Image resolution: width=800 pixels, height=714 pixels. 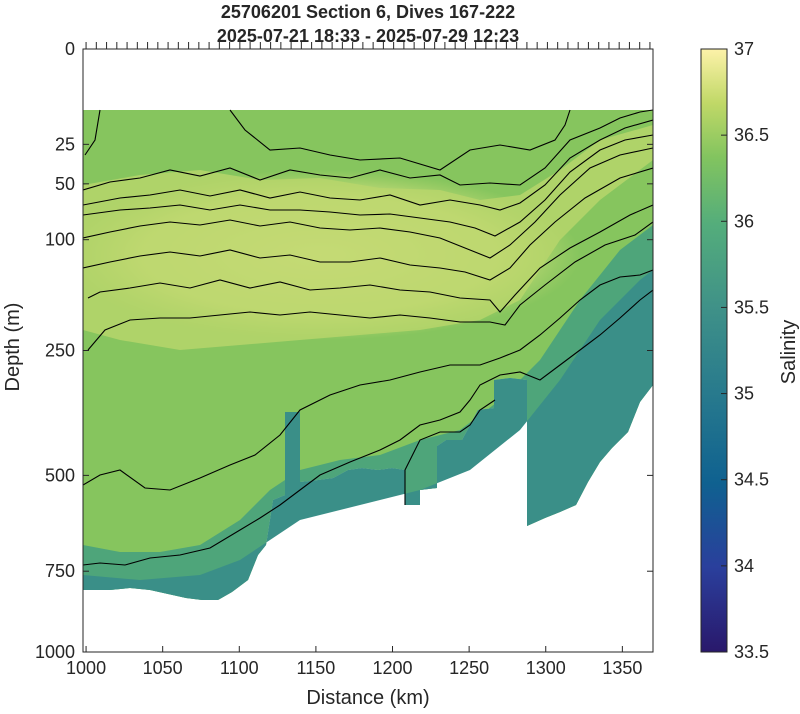 What do you see at coordinates (163, 668) in the screenshot?
I see `x-tick-label: 1050` at bounding box center [163, 668].